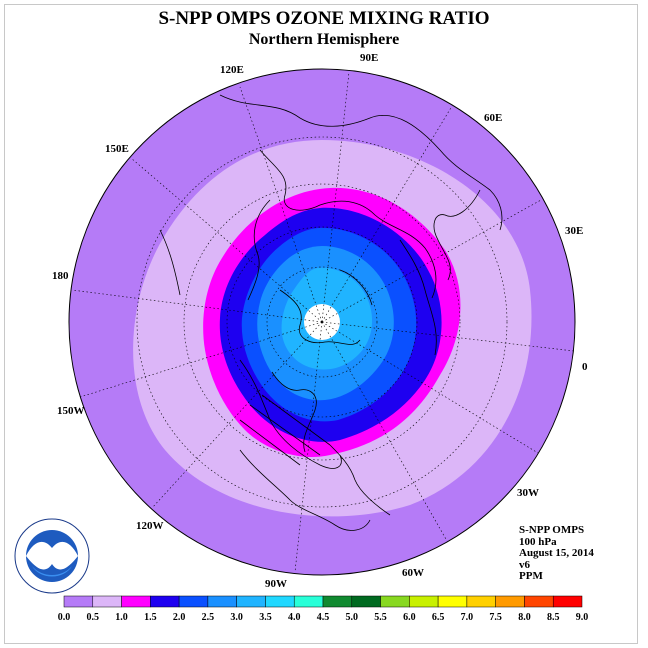  What do you see at coordinates (64, 617) in the screenshot?
I see `colorbar-tick-label: 0.0` at bounding box center [64, 617].